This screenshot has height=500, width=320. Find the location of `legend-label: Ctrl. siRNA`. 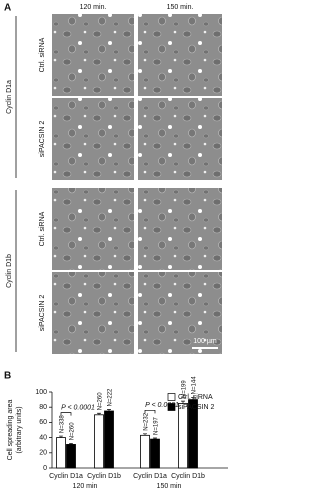

legend-label: Ctrl. siRNA is located at coordinates (195, 397).